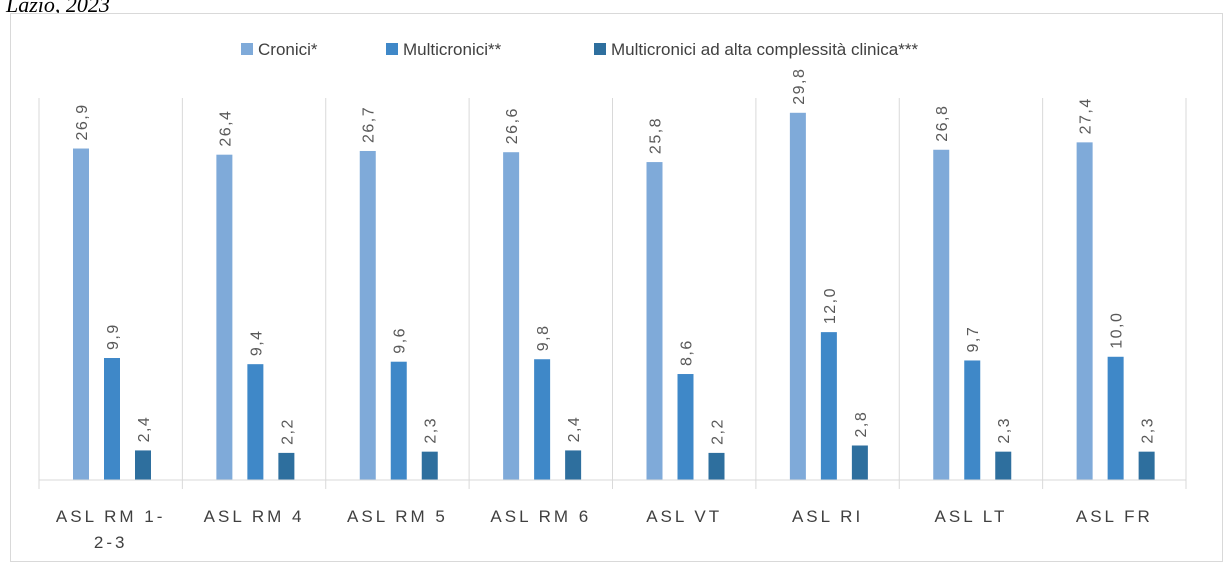 This screenshot has width=1228, height=563. What do you see at coordinates (82, 121) in the screenshot?
I see `data-label: 26,9` at bounding box center [82, 121].